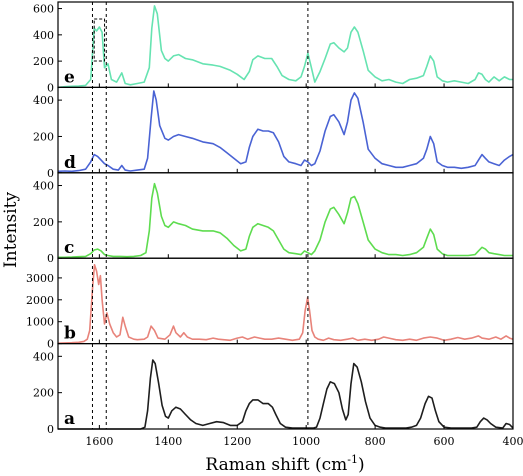 The image size is (523, 476). What do you see at coordinates (11, 230) in the screenshot?
I see `y-axis-title: Intensity` at bounding box center [11, 230].